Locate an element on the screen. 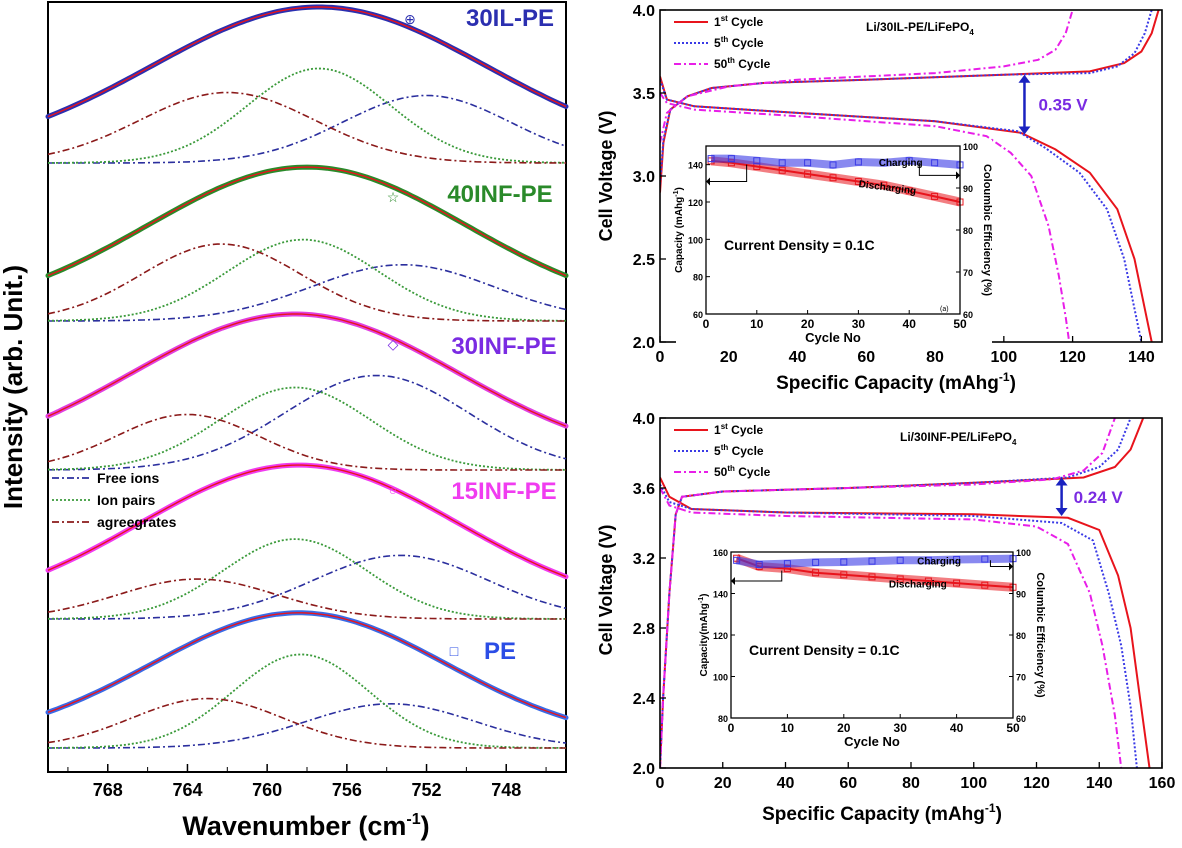 The height and width of the screenshot is (848, 1182). x-tick-label: 140 is located at coordinates (1141, 357).